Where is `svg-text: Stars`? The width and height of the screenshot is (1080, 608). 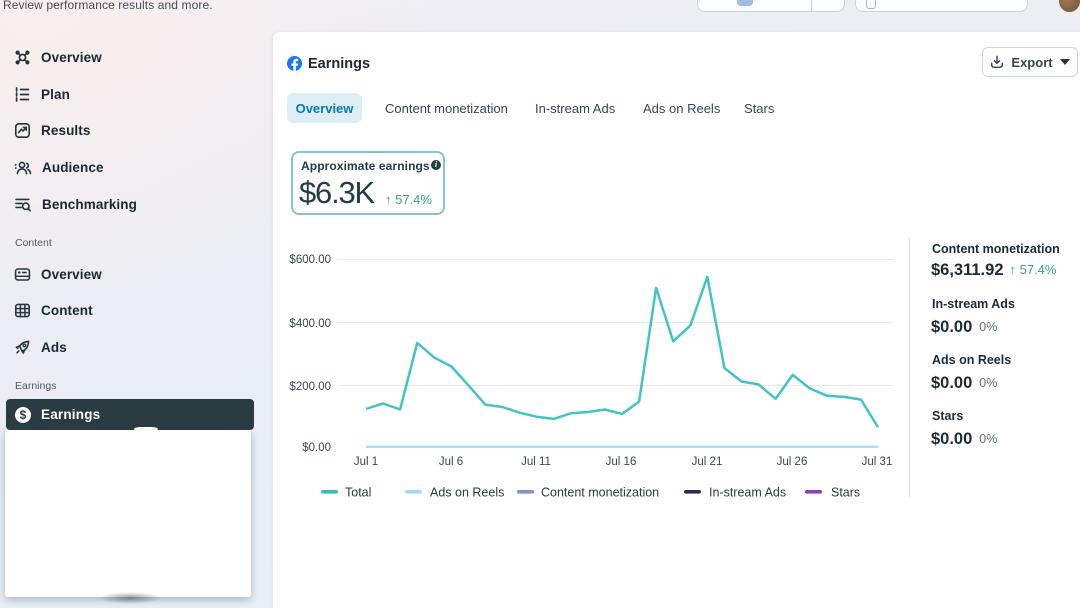
svg-text: Stars is located at coordinates (845, 493).